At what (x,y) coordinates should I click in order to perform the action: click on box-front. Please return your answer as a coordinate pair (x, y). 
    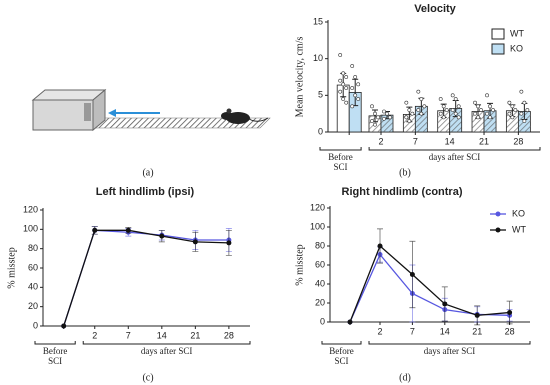
    Looking at the image, I should click on (63, 115).